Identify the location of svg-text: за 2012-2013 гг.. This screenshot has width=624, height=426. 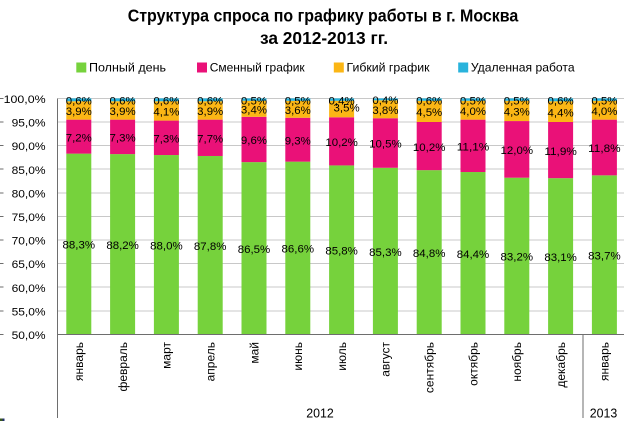
(324, 38).